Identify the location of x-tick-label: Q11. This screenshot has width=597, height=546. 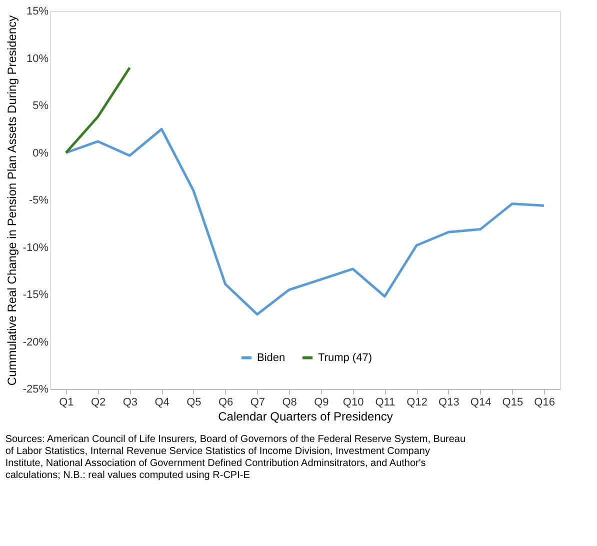
(385, 402).